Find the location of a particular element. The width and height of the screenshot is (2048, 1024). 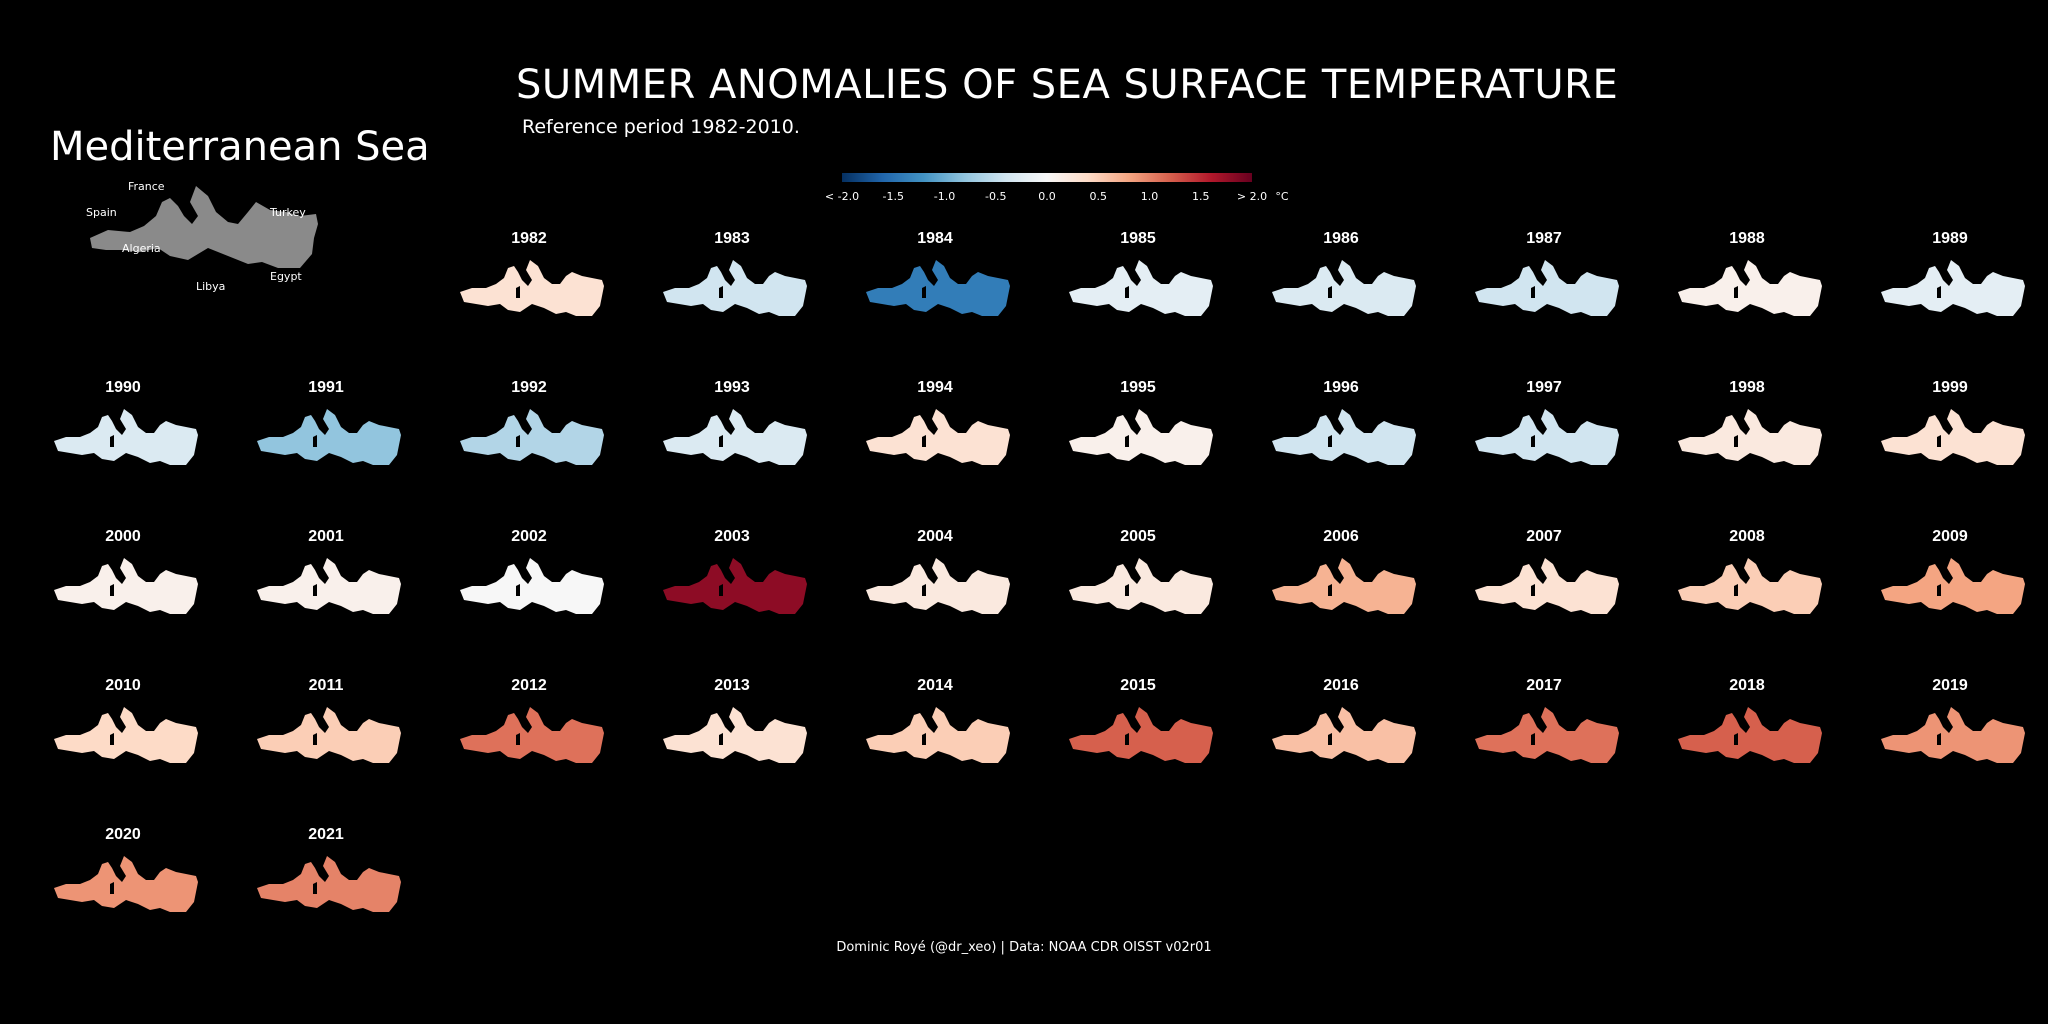

year-panel: 2004 is located at coordinates (935, 583).